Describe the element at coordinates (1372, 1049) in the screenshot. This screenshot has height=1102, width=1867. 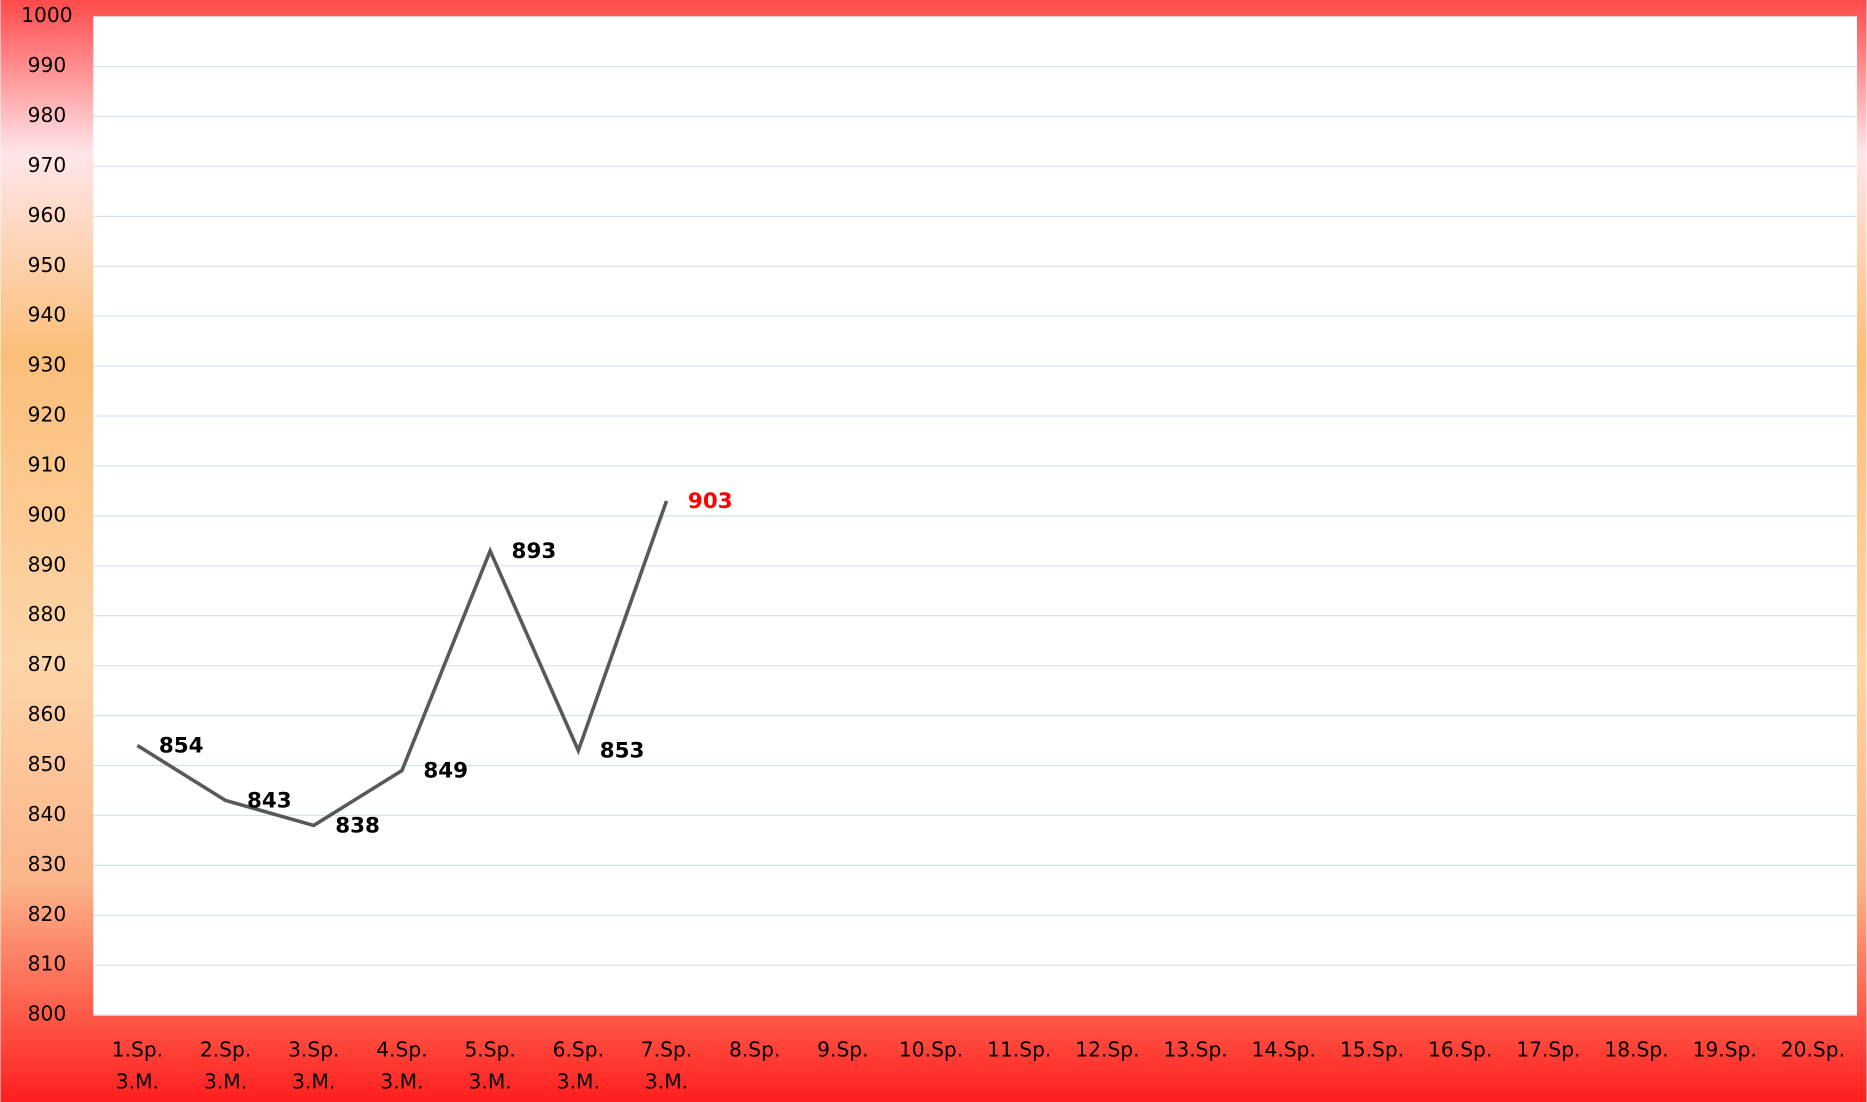
I see `x-tick-label: 15.Sp.` at that location.